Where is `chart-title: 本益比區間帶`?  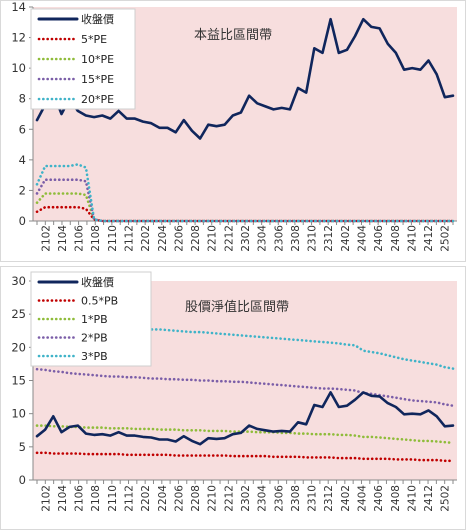 chart-title: 本益比區間帶 is located at coordinates (233, 35).